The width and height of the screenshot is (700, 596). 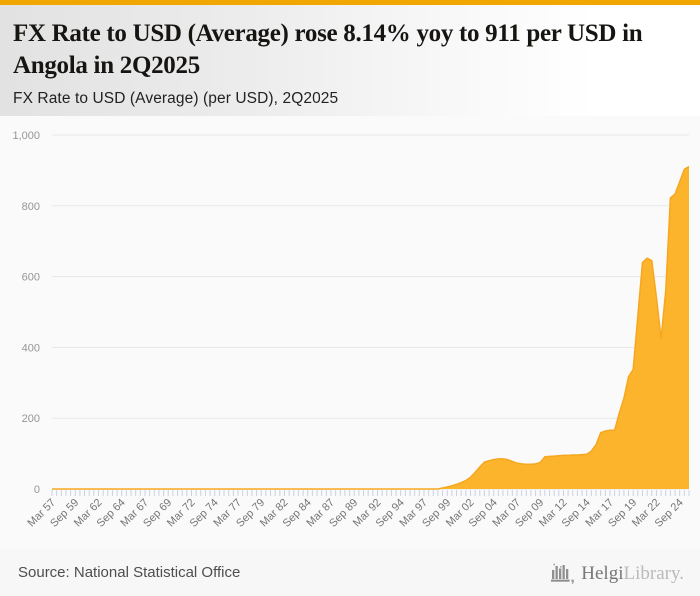 I want to click on logo-text: HelgiLibrary., so click(x=632, y=574).